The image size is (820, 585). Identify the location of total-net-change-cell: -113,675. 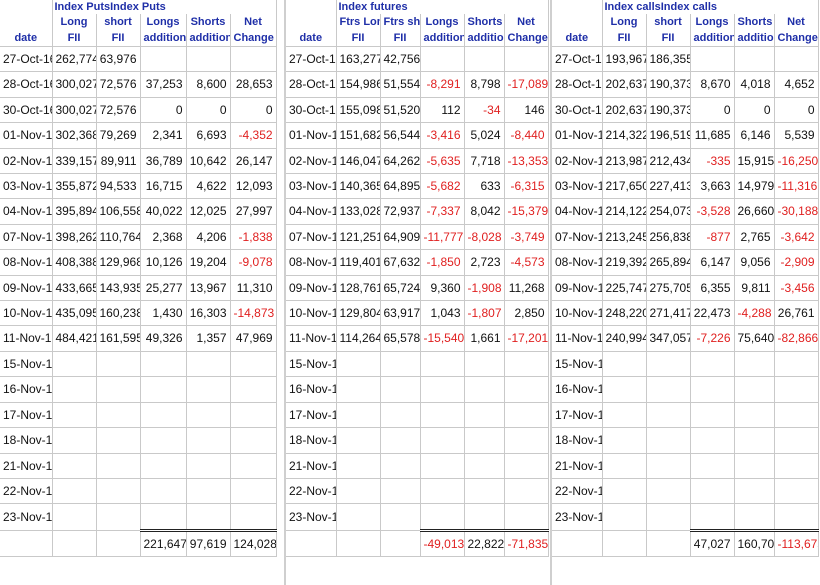
(796, 542).